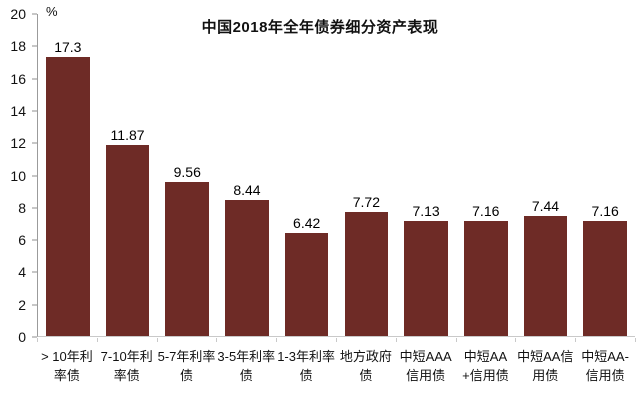 The height and width of the screenshot is (417, 640). What do you see at coordinates (67, 366) in the screenshot?
I see `x-category-label: > 10年利率债` at bounding box center [67, 366].